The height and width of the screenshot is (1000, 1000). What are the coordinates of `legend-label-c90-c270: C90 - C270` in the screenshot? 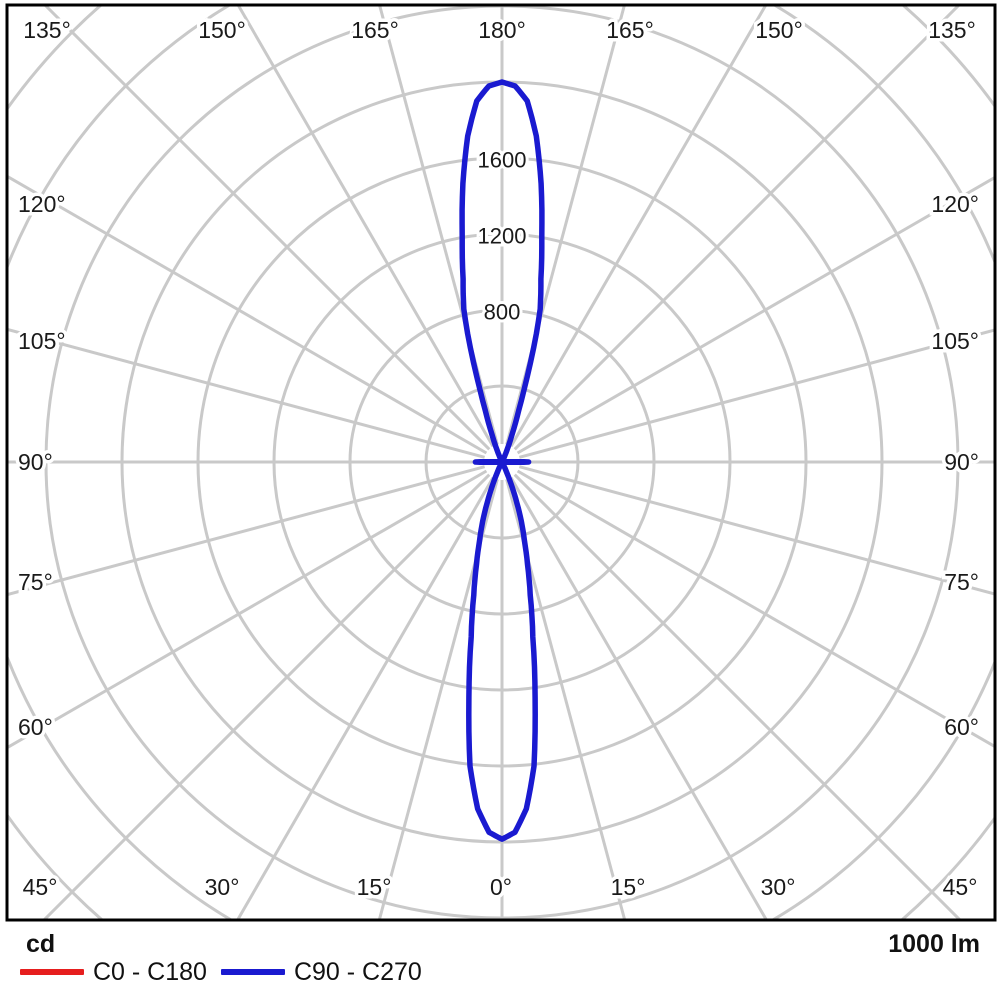 It's located at (357, 971).